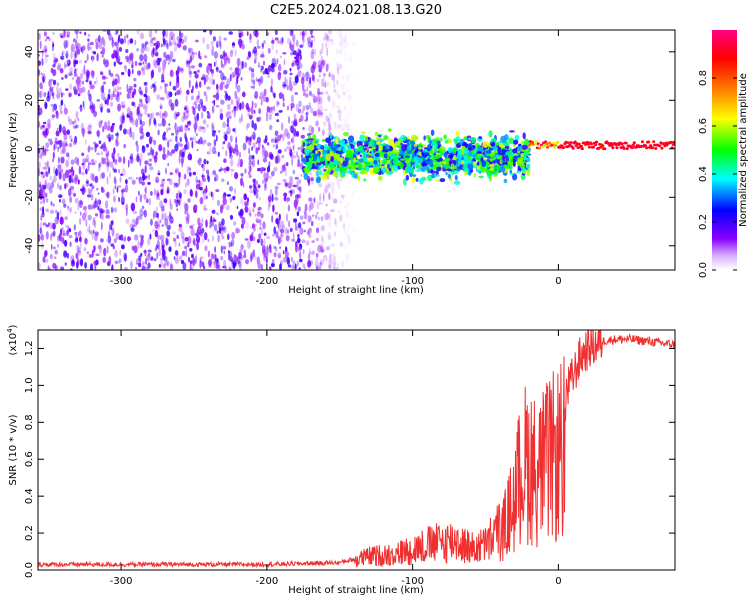  What do you see at coordinates (13, 344) in the screenshot?
I see `snr-multiplier-base: (x10` at bounding box center [13, 344].